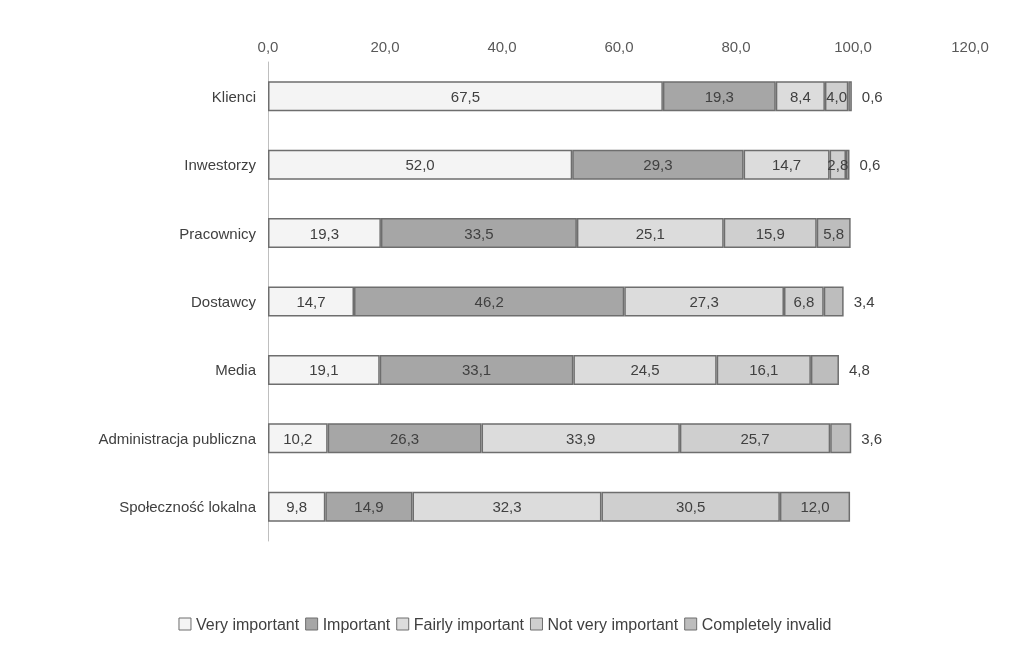 This screenshot has width=1010, height=651. Describe the element at coordinates (469, 624) in the screenshot. I see `legend-label: Fairly important` at that location.